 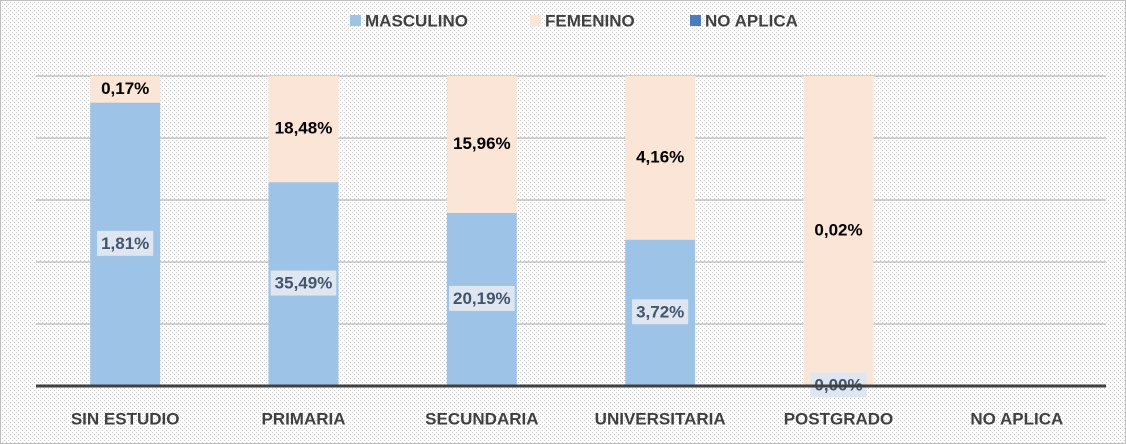 I want to click on value-label: 3,72%, so click(x=660, y=311).